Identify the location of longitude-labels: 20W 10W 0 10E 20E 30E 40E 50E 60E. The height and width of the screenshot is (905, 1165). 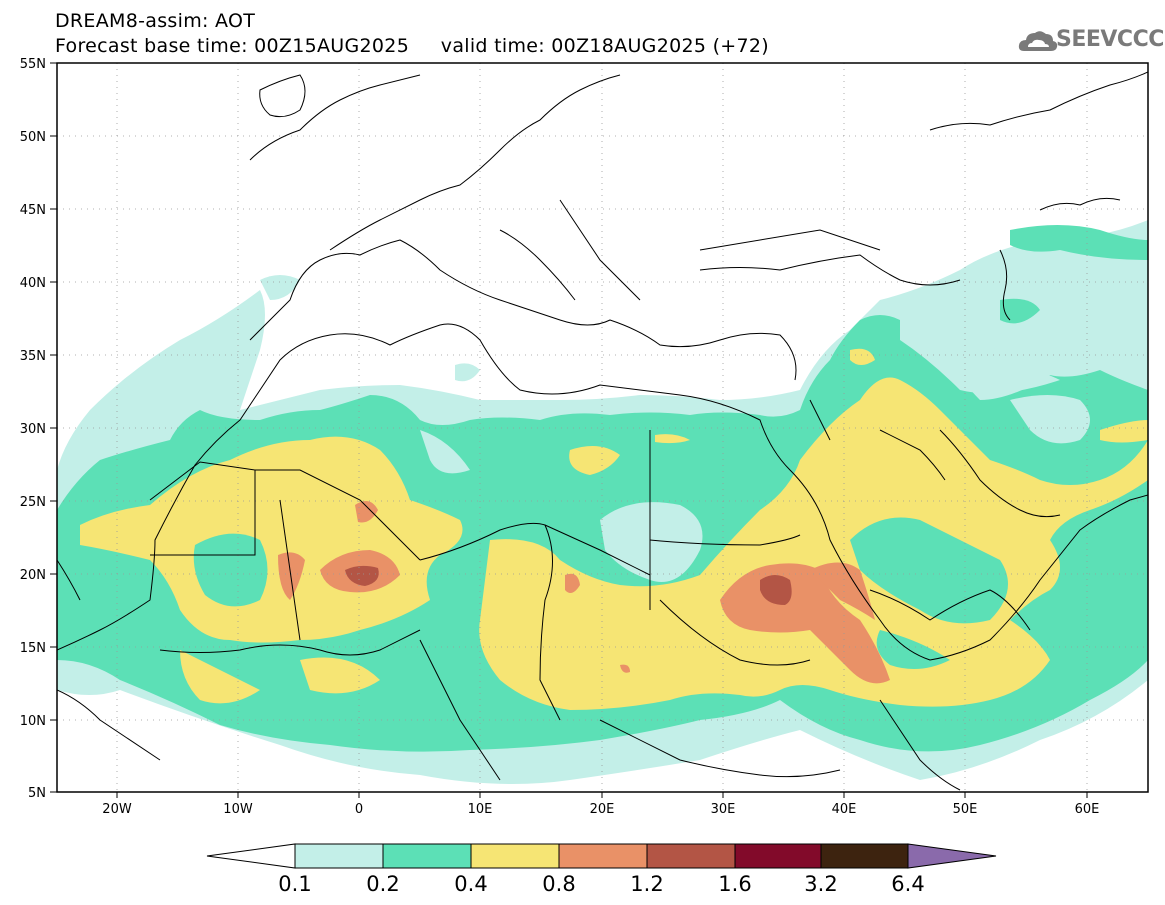
(600, 809).